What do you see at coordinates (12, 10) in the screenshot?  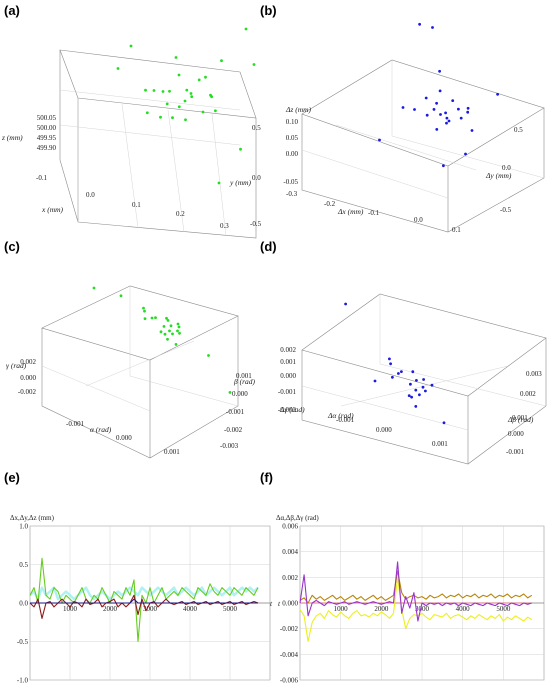 I see `panel-label-a: (a)` at bounding box center [12, 10].